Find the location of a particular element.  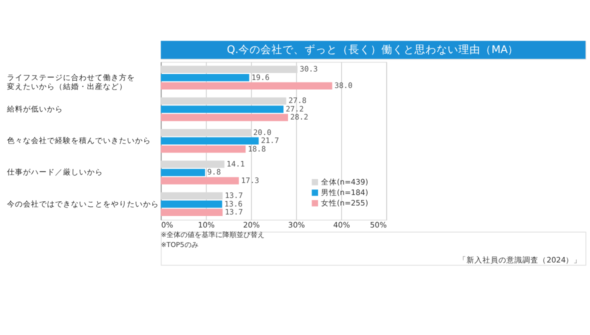

legend-label: 全体(n=439) is located at coordinates (344, 181).